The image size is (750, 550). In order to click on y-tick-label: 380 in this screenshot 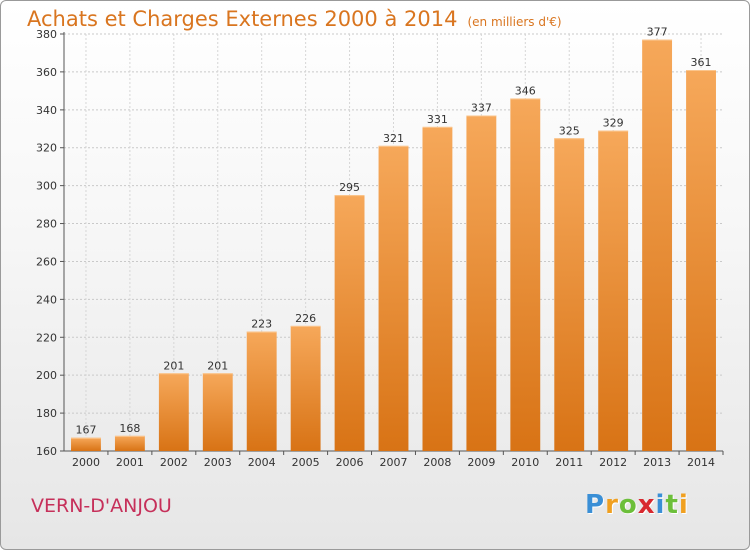, I will do `click(46, 34)`.